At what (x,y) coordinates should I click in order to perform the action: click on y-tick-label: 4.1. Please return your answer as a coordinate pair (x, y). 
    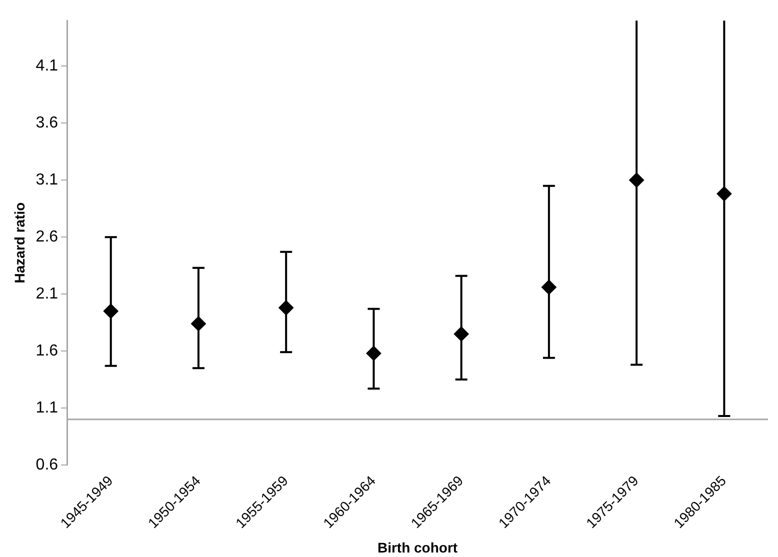
    Looking at the image, I should click on (47, 66).